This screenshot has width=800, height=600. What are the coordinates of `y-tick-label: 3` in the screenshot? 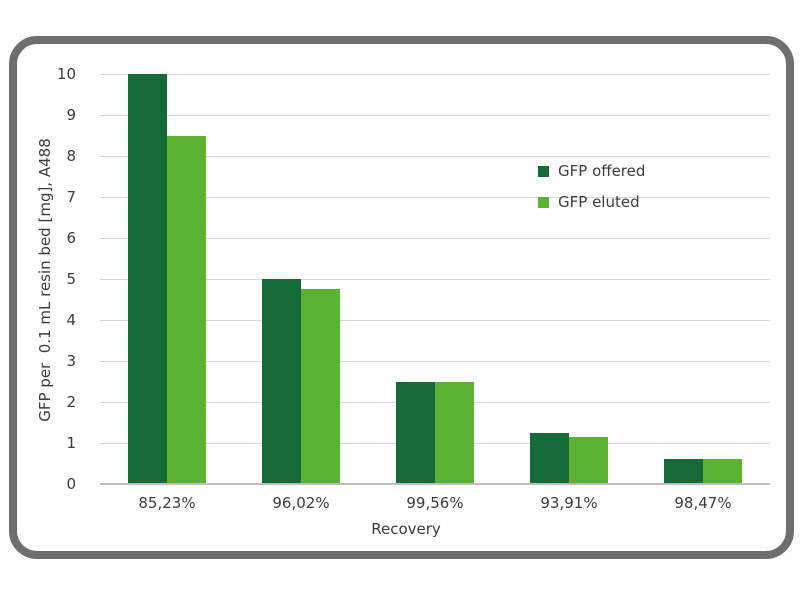 It's located at (71, 361).